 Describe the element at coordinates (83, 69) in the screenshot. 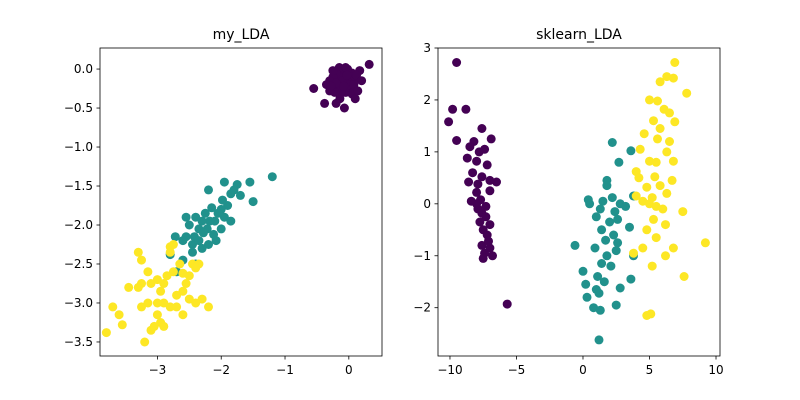

I see `y-tick-label: 0.0` at that location.